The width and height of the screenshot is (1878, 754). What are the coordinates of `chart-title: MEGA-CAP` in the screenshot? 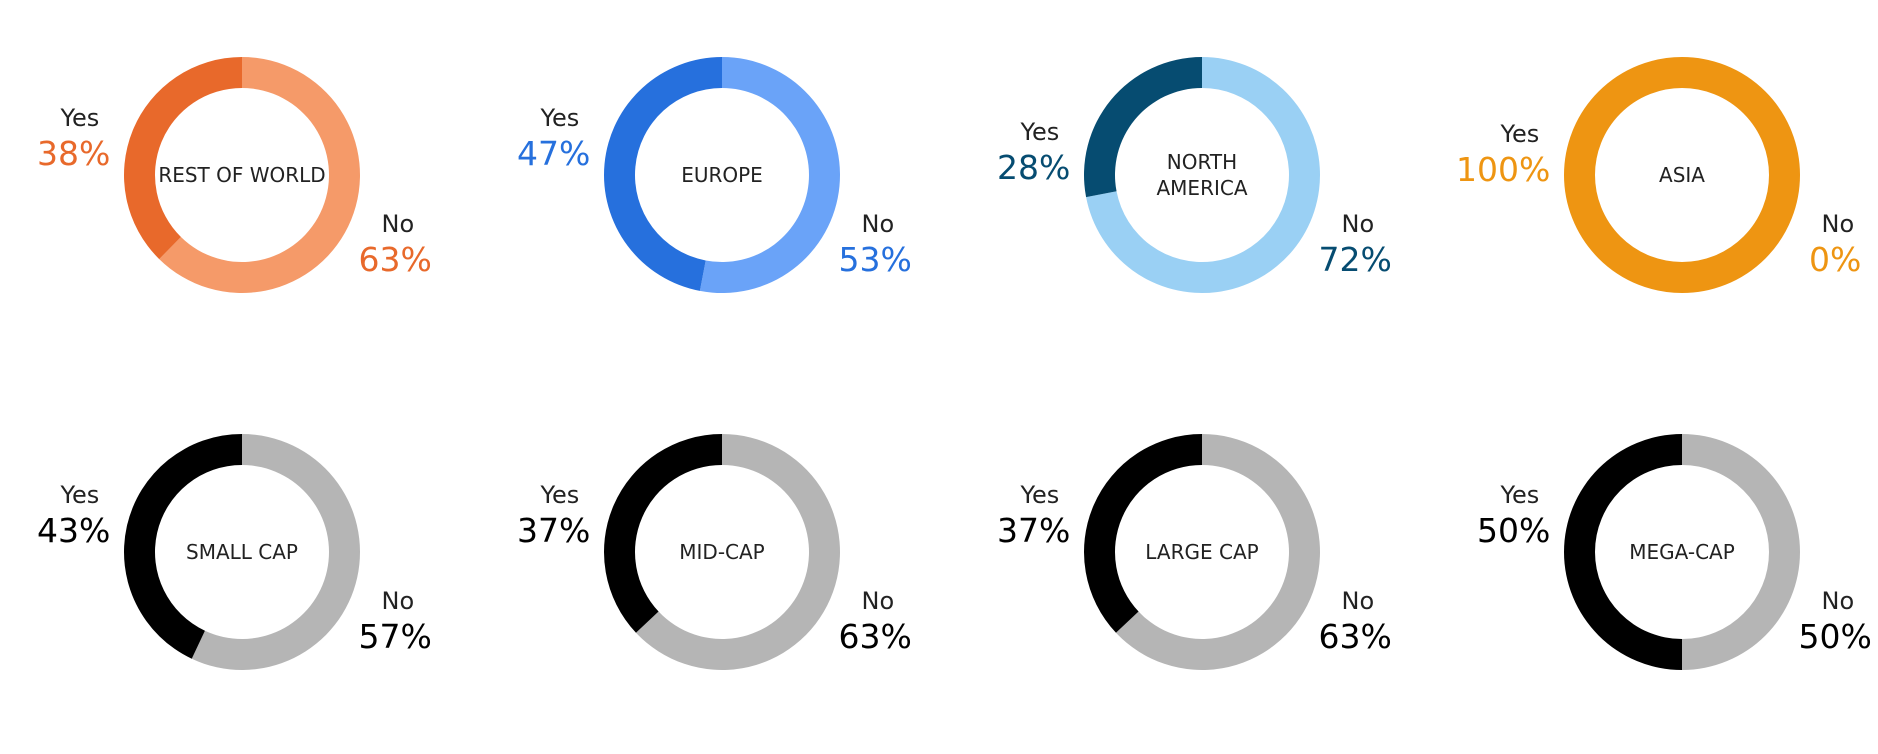 It's located at (1682, 552).